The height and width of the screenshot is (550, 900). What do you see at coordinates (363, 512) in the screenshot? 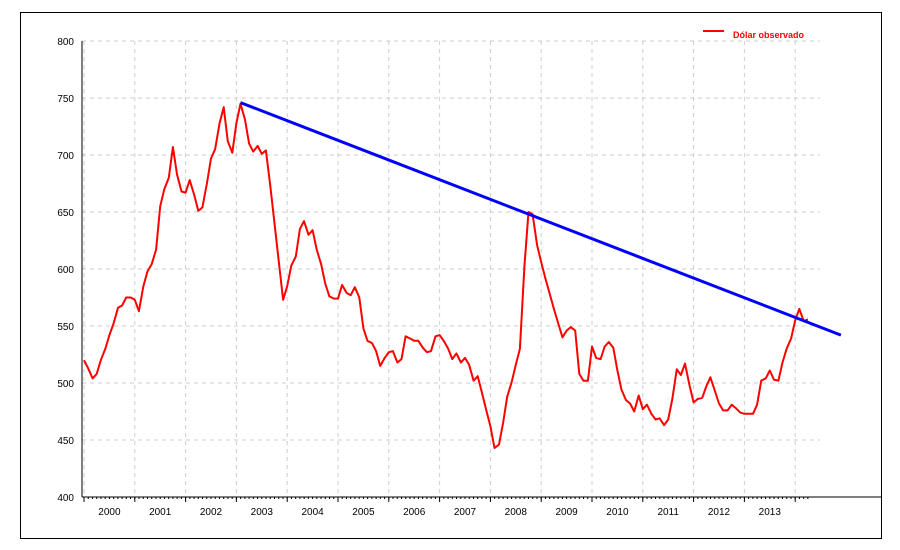
I see `x-tick-label-2005: 2005` at bounding box center [363, 512].